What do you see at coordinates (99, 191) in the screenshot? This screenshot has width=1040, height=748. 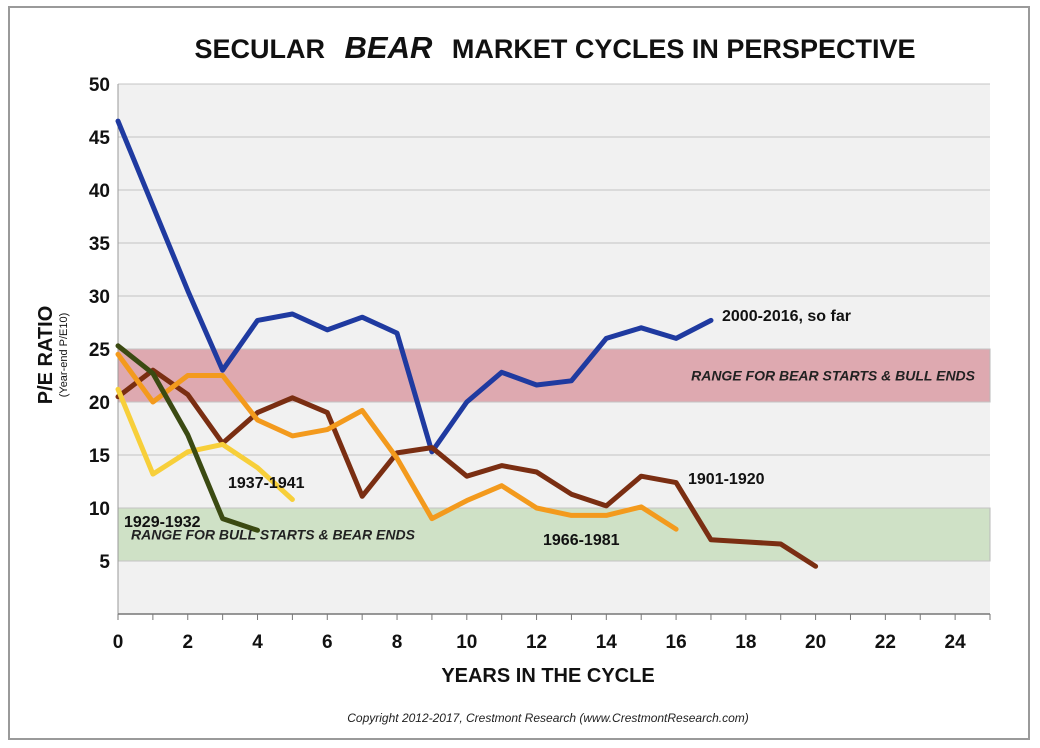 I see `y-tick-label-40: 40` at bounding box center [99, 191].